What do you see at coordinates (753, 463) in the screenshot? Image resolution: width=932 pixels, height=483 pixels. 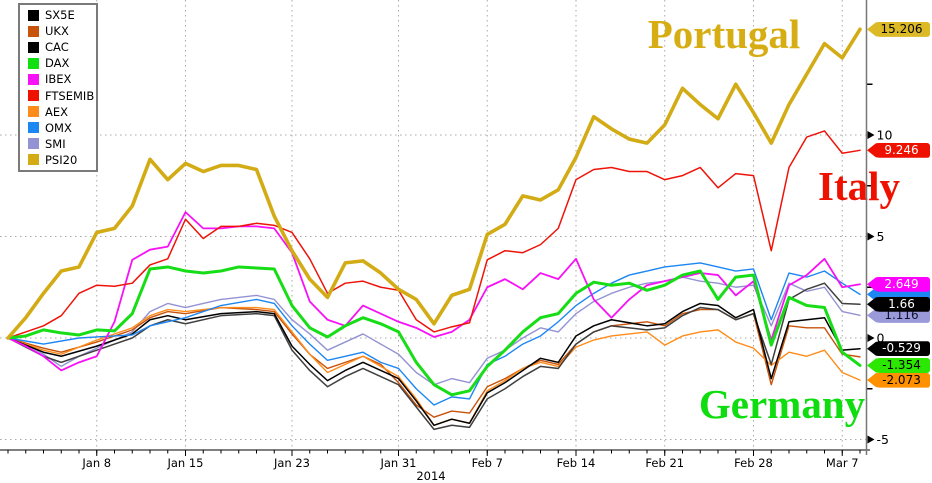 I see `x-tick-label: Feb 28` at bounding box center [753, 463].